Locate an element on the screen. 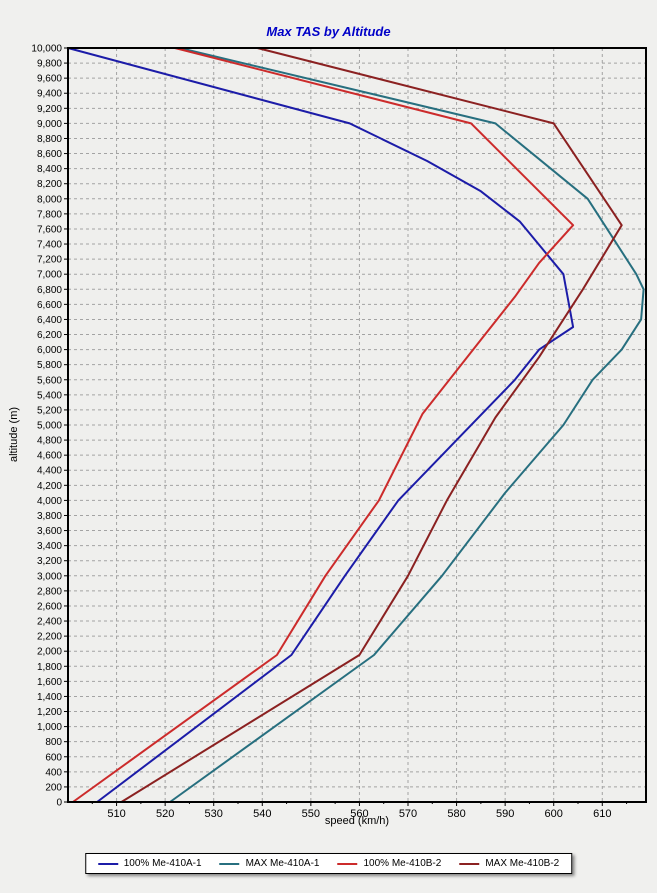 The width and height of the screenshot is (657, 893). x-axis-title: speed (km/h) is located at coordinates (357, 821).